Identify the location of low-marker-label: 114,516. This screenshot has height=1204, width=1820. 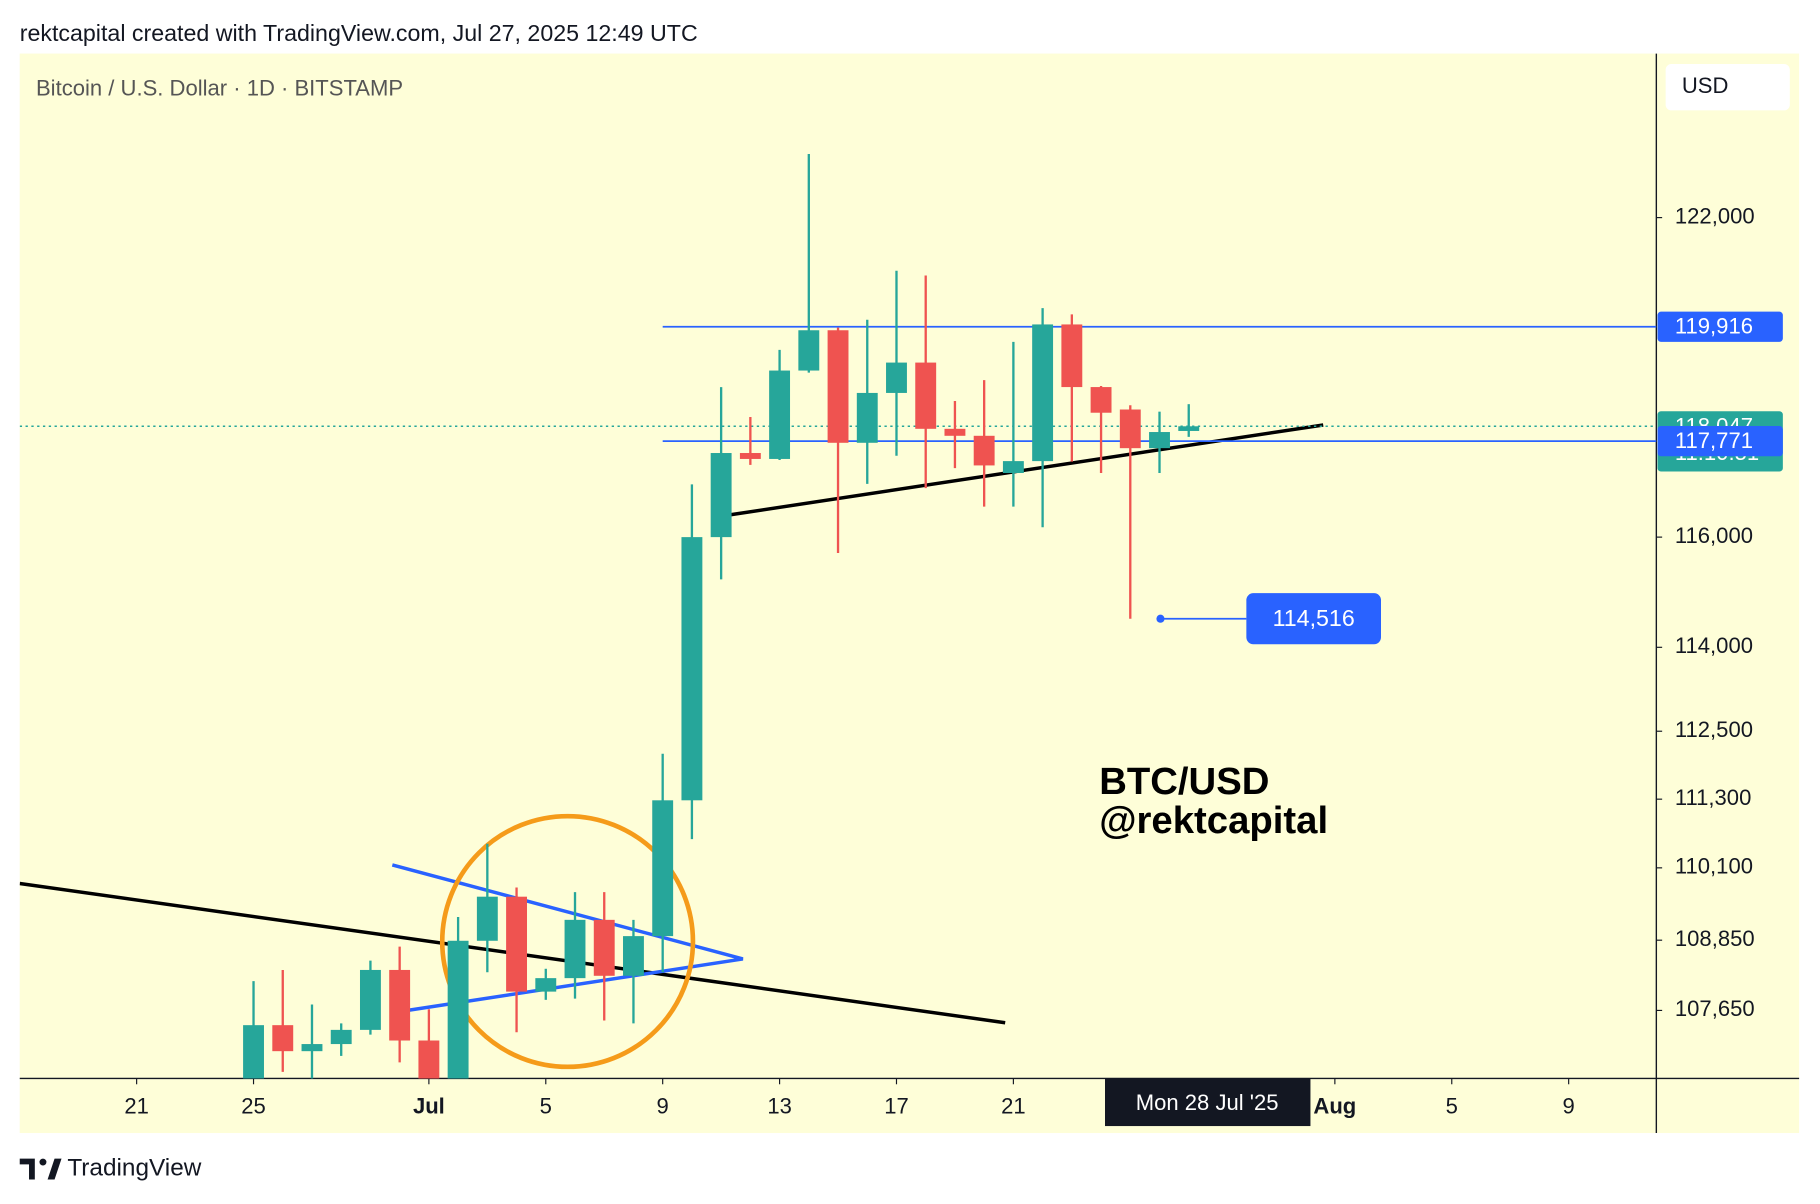
(1314, 618).